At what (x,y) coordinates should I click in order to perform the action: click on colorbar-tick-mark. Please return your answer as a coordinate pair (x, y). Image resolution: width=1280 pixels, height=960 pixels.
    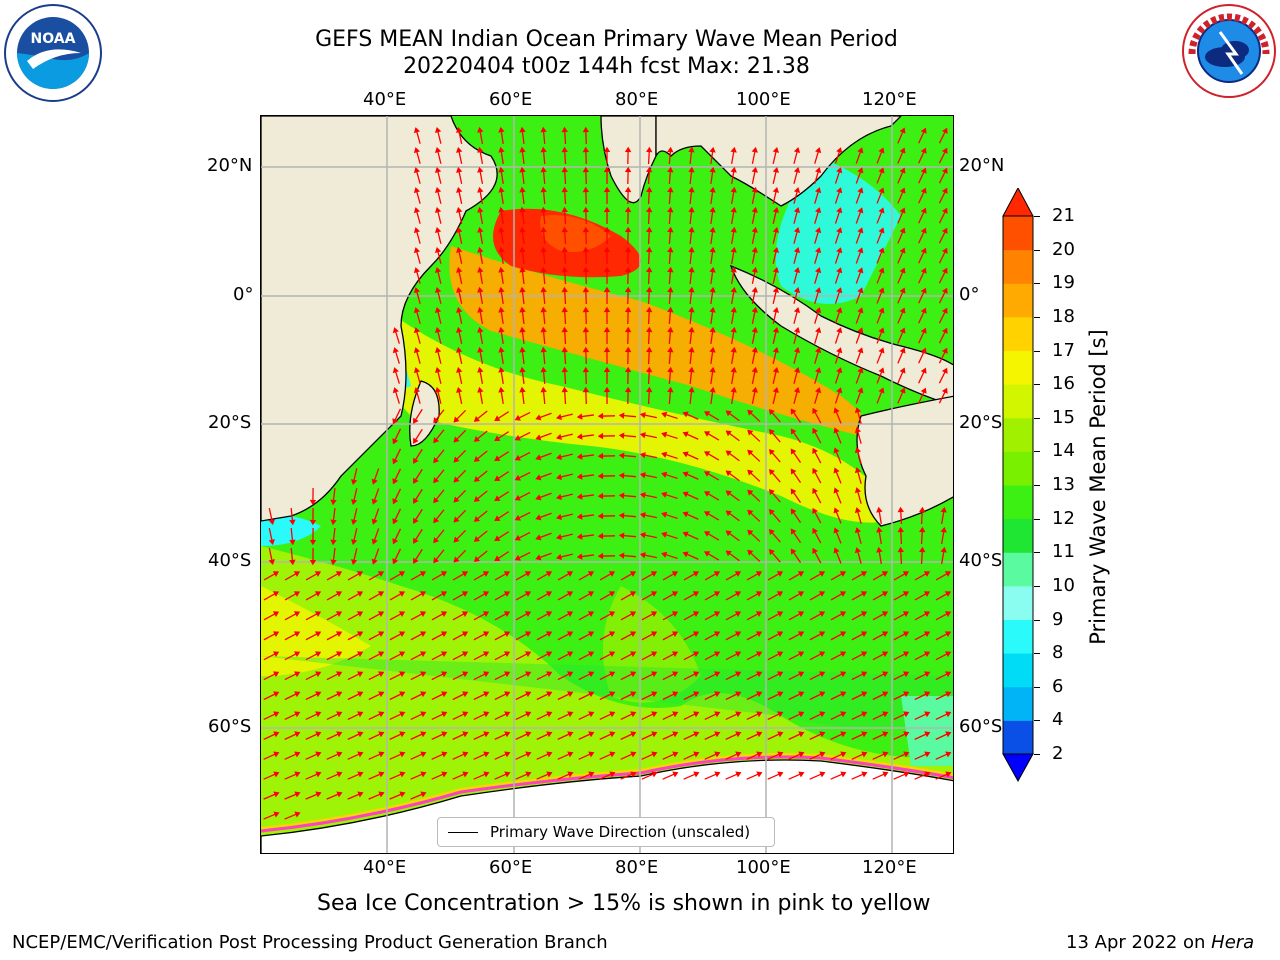
    Looking at the image, I should click on (1037, 452).